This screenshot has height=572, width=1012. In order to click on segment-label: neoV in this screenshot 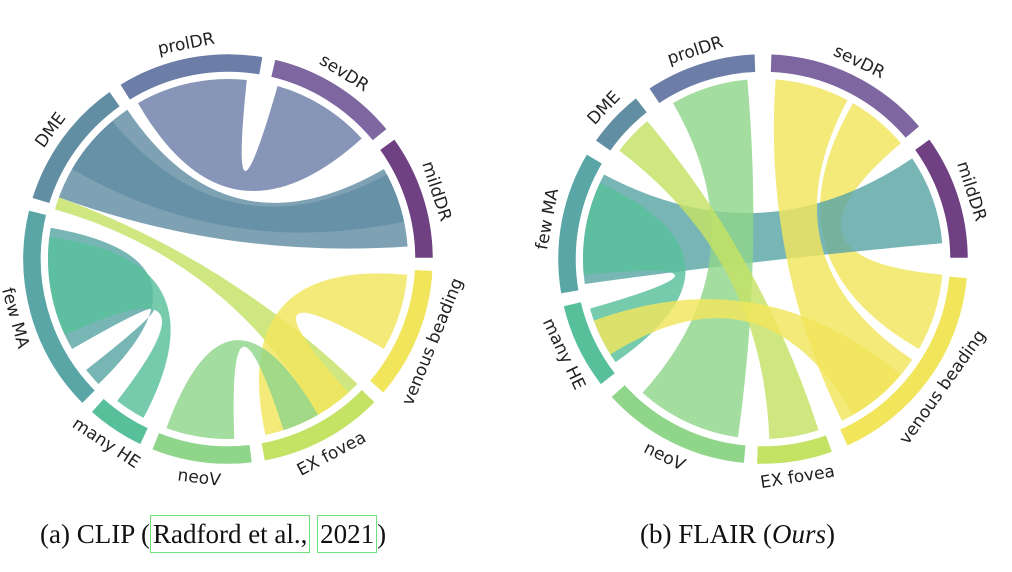, I will do `click(199, 478)`.